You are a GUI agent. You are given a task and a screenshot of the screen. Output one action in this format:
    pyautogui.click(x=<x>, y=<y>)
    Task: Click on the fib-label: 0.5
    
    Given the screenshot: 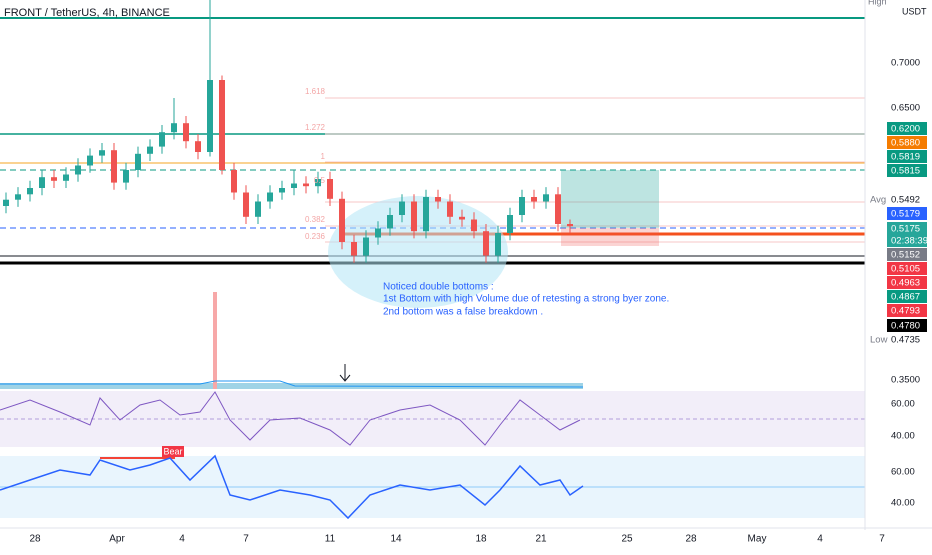 What is the action you would take?
    pyautogui.click(x=320, y=180)
    